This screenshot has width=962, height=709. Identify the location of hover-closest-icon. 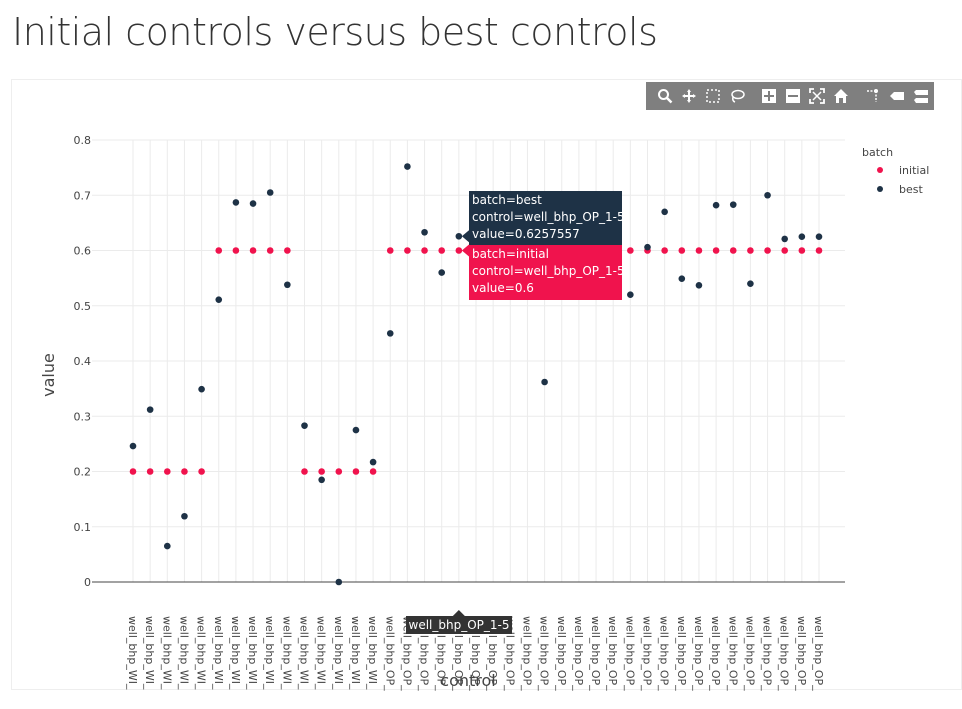
(897, 96).